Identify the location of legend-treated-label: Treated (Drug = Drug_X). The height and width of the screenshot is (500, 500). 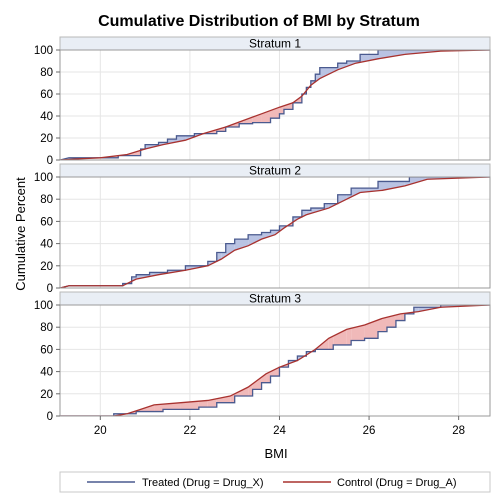
(203, 483).